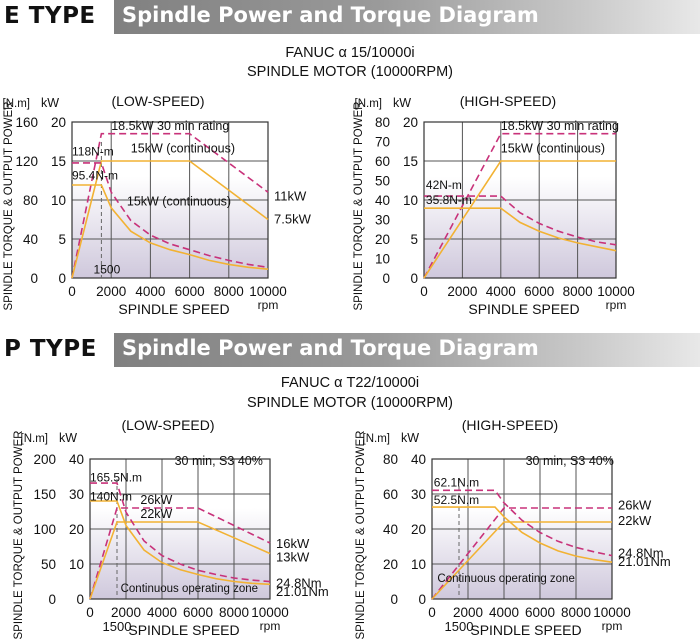 This screenshot has height=640, width=700. I want to click on e-type-banner: Spindle Power and Torque Diagram, so click(407, 17).